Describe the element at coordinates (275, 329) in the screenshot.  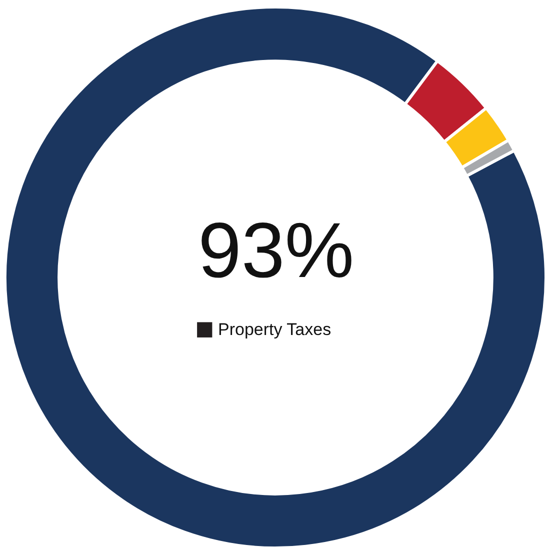
I see `slice-label: Property Taxes` at that location.